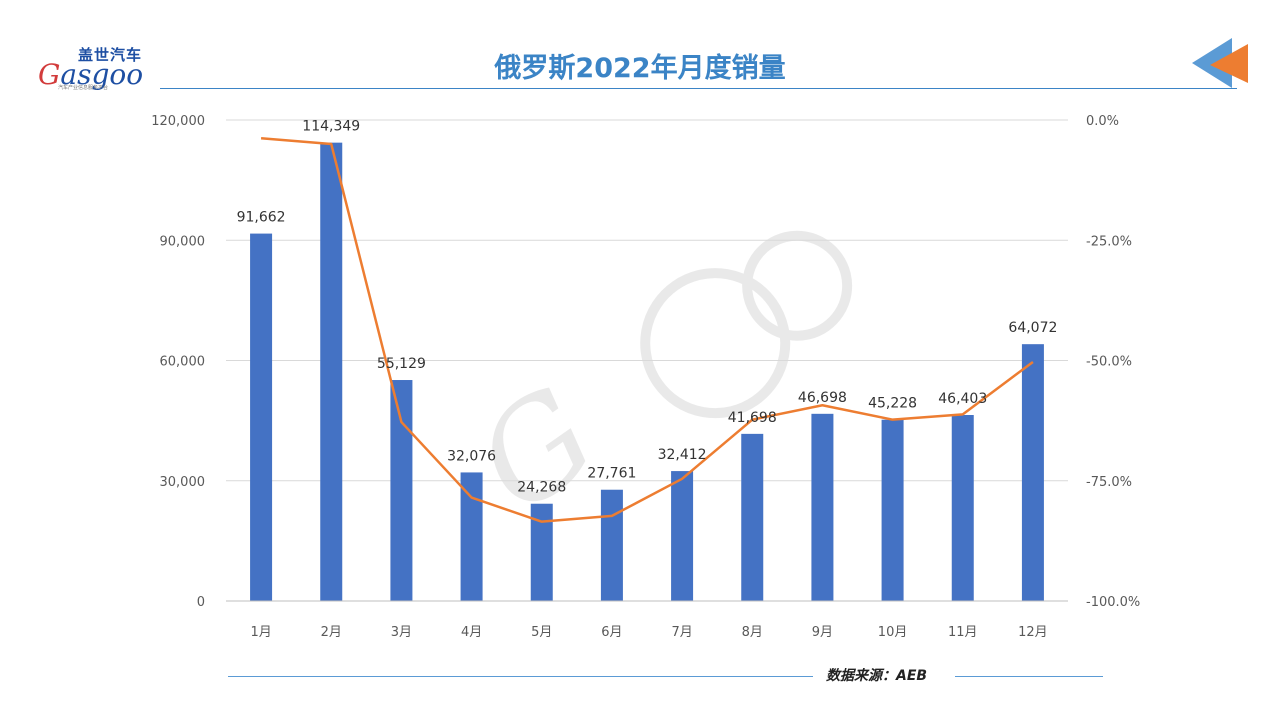 The image size is (1280, 720). Describe the element at coordinates (682, 455) in the screenshot. I see `bar-data-label: 32,412` at that location.